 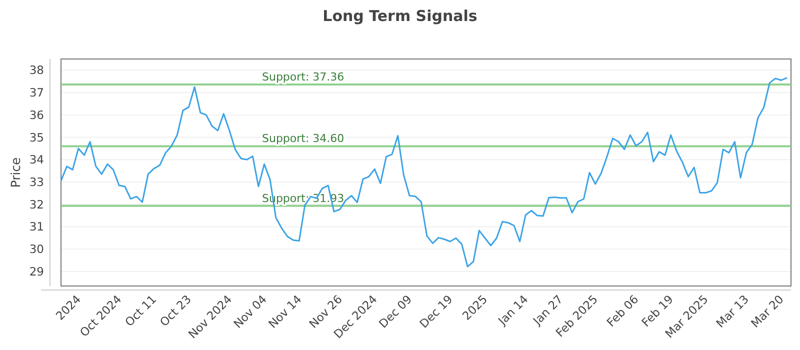 What do you see at coordinates (15, 172) in the screenshot?
I see `y-axis-title: Price` at bounding box center [15, 172].